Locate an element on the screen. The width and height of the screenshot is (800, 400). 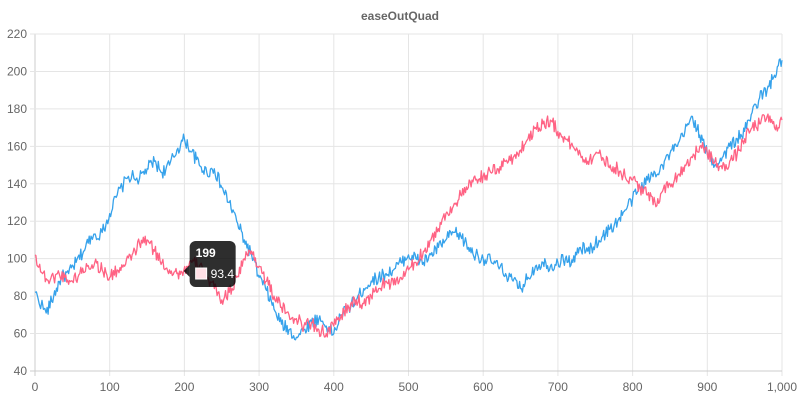
x-tick-label: 400 is located at coordinates (334, 387).